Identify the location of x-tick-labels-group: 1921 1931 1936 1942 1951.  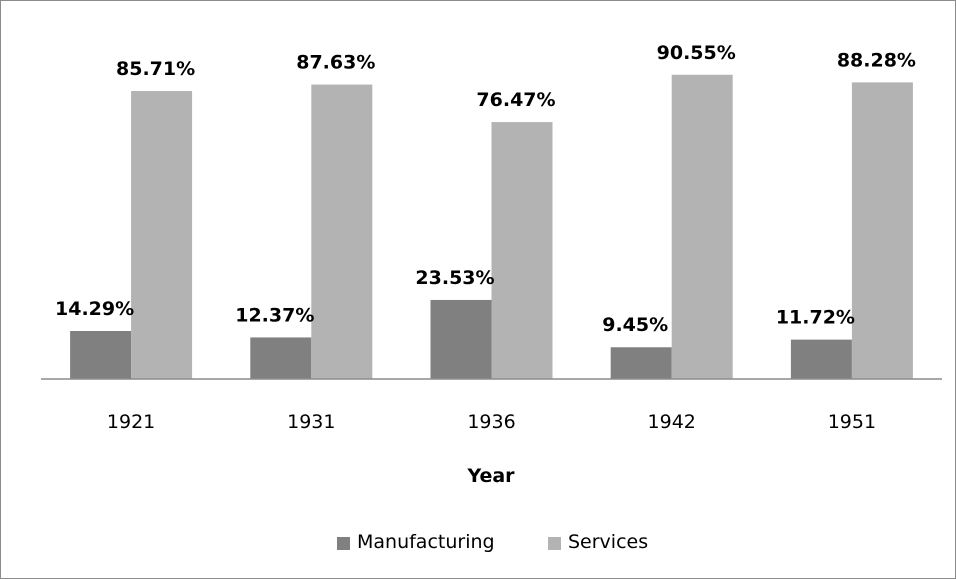
(491, 422).